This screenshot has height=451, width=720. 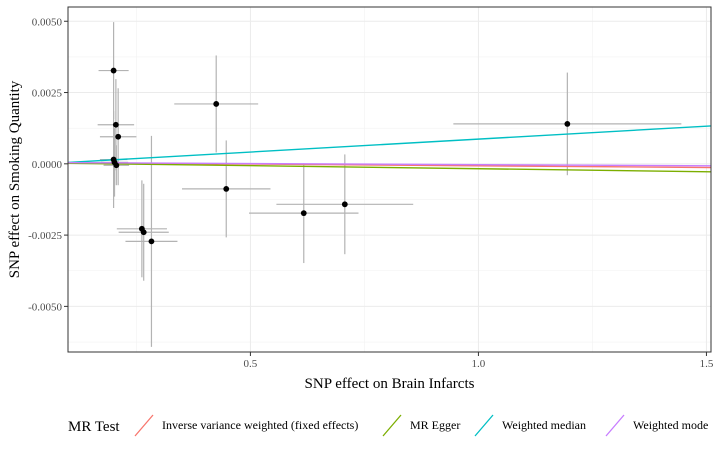 I want to click on x-axis-ticks: 0.5 1.0 1.5, so click(x=479, y=361).